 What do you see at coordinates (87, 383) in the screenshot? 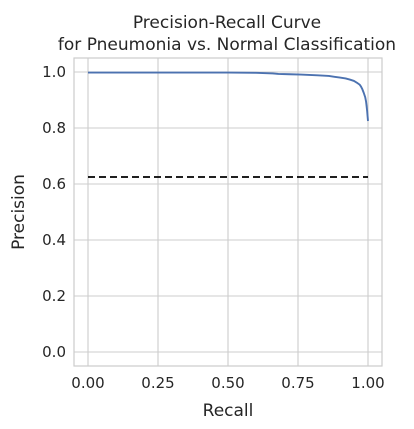
I see `x-tick-label: 0.00` at bounding box center [87, 383].